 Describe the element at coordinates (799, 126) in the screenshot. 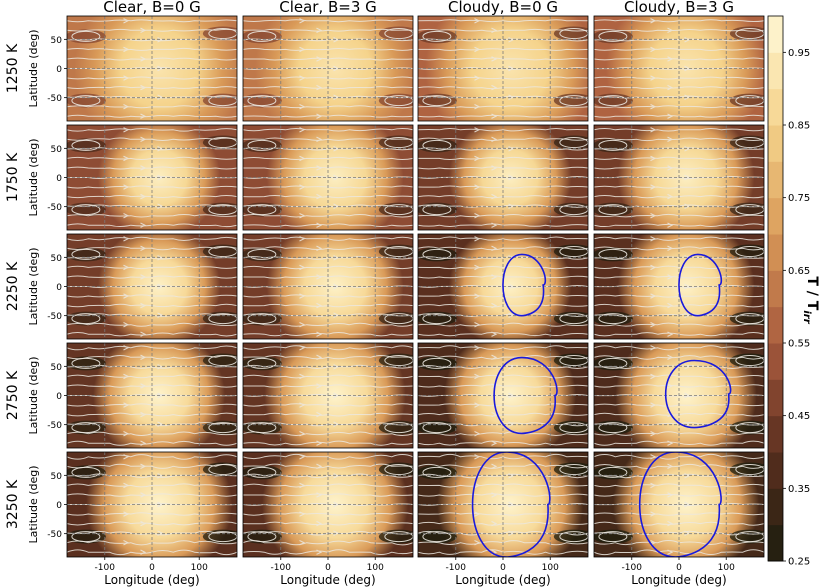

I see `colorbar-tick-label: 0.85` at that location.